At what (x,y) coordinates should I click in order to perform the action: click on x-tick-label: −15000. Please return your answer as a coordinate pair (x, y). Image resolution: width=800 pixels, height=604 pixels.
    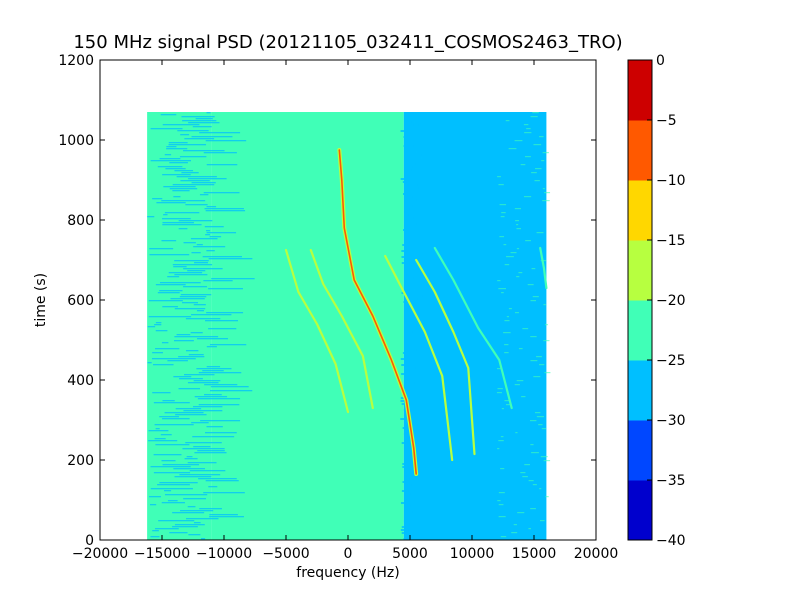
    Looking at the image, I should click on (162, 554).